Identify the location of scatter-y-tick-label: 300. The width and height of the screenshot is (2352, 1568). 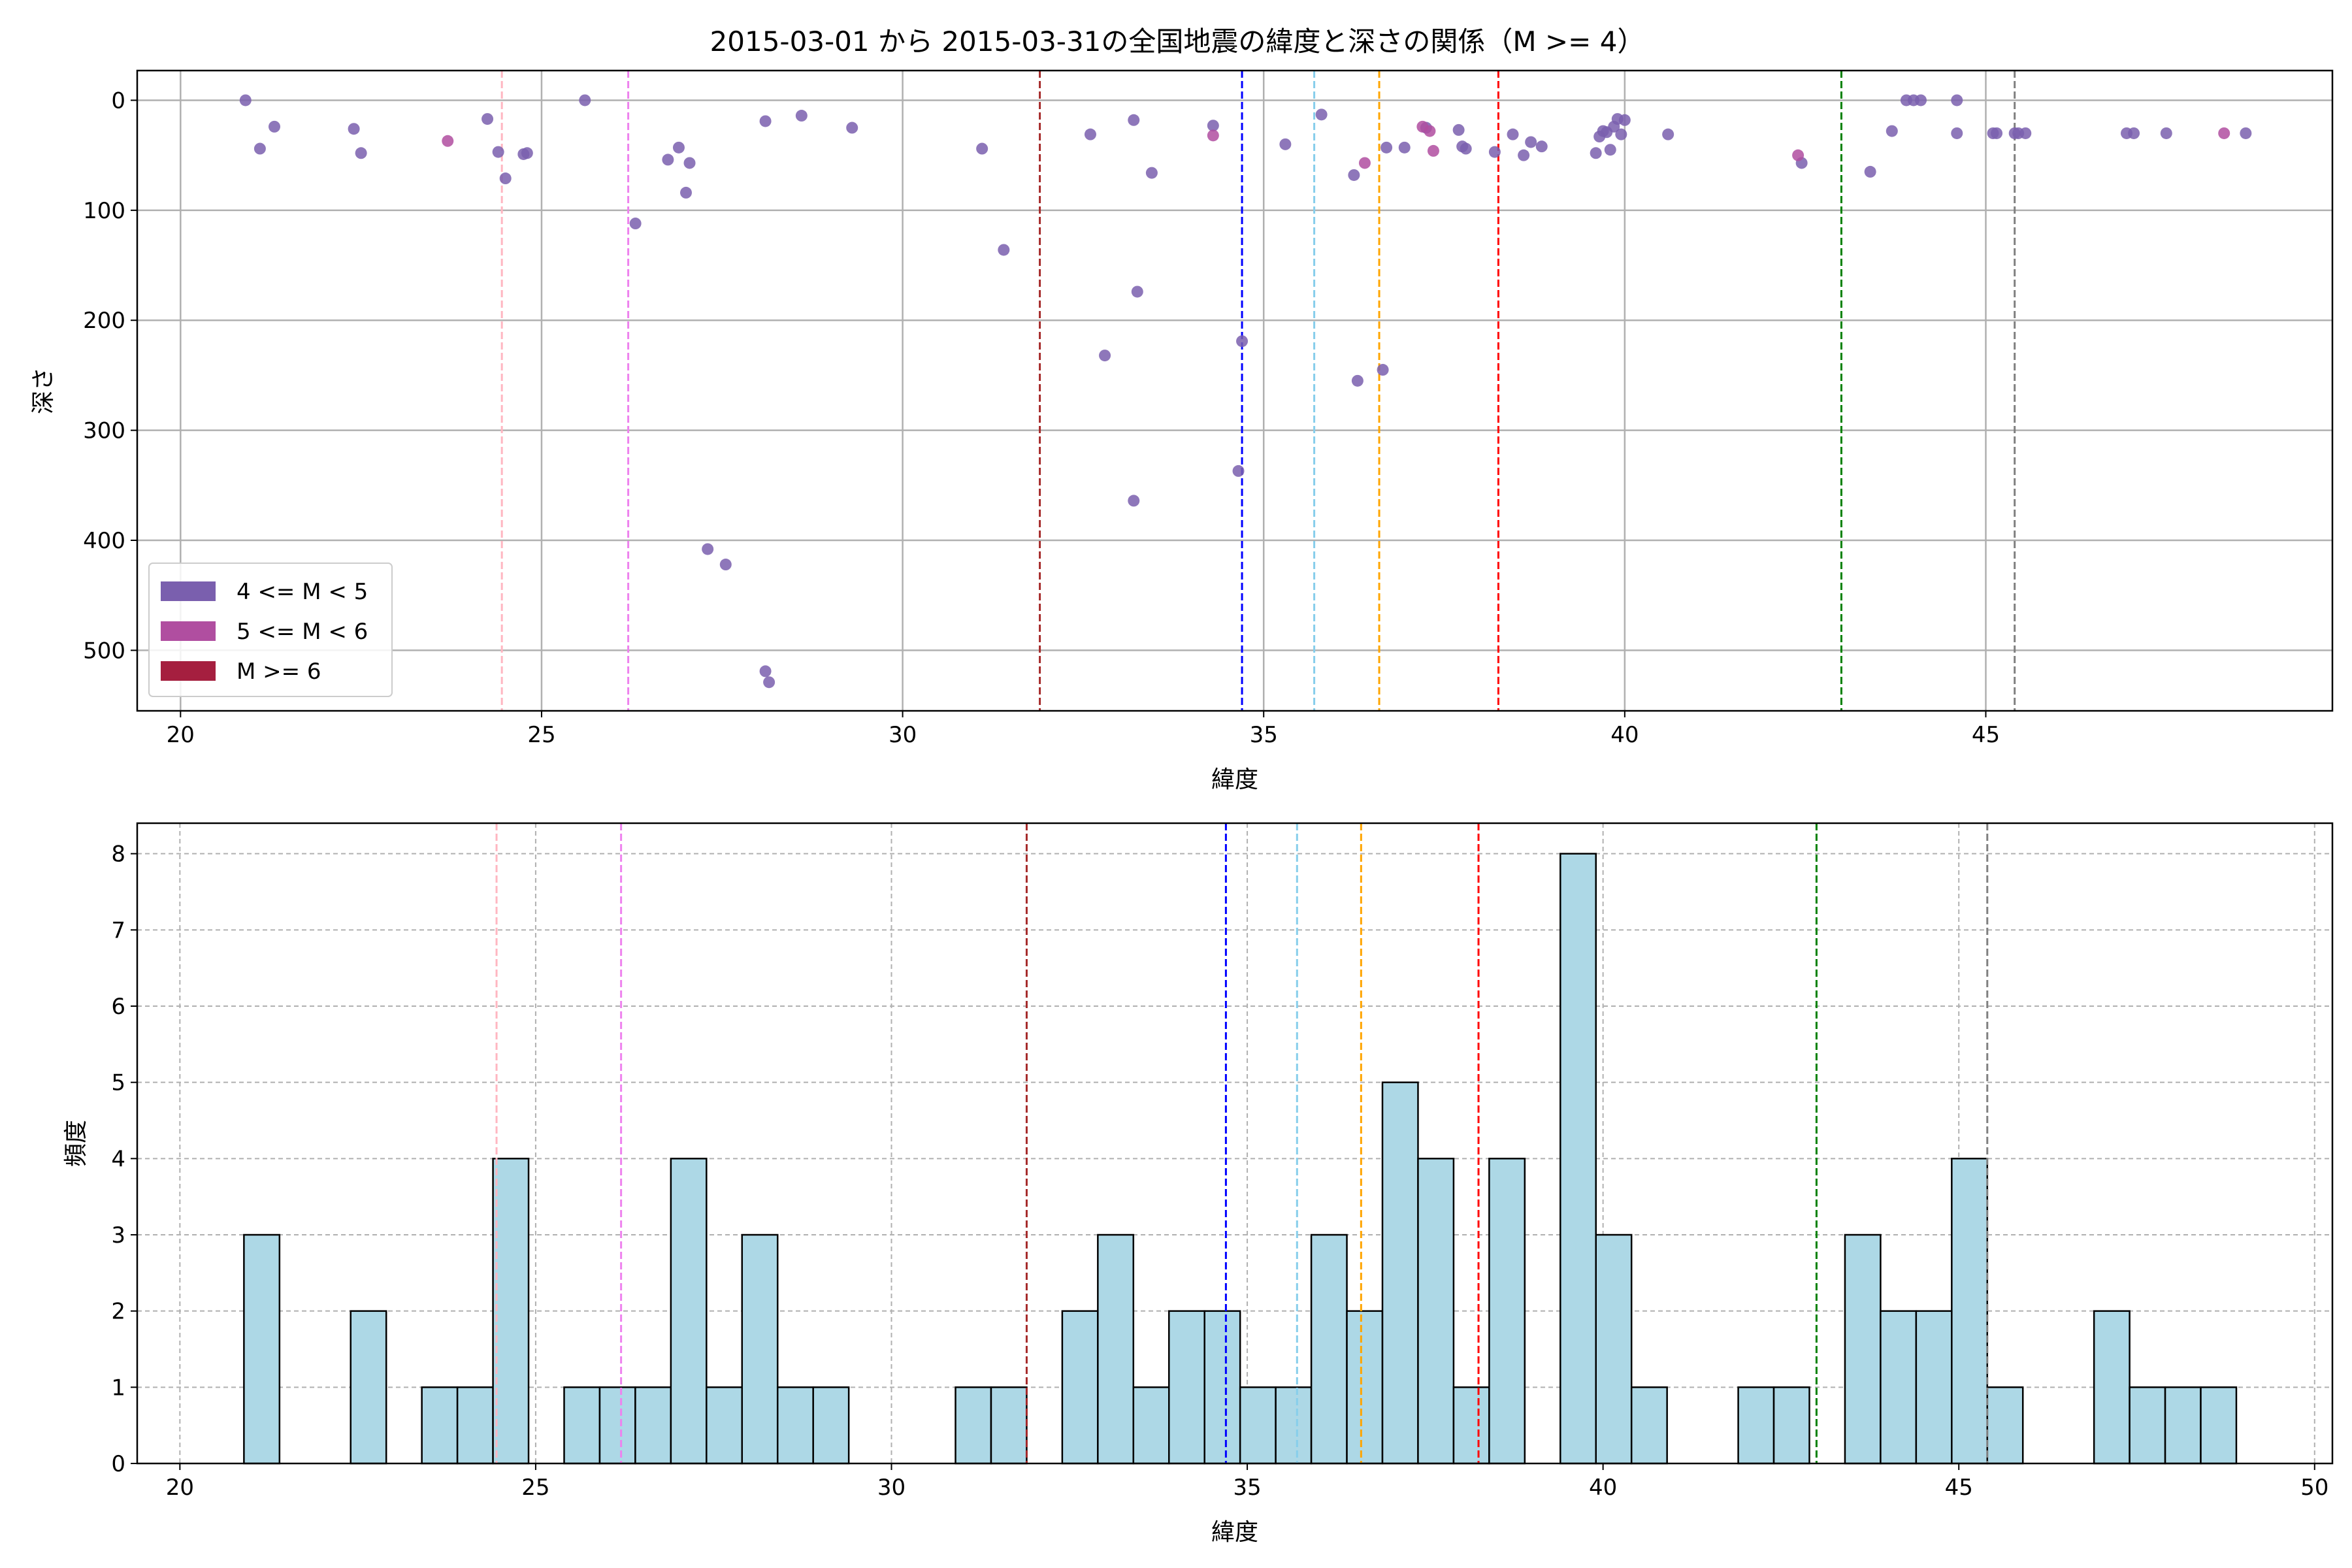
(104, 431).